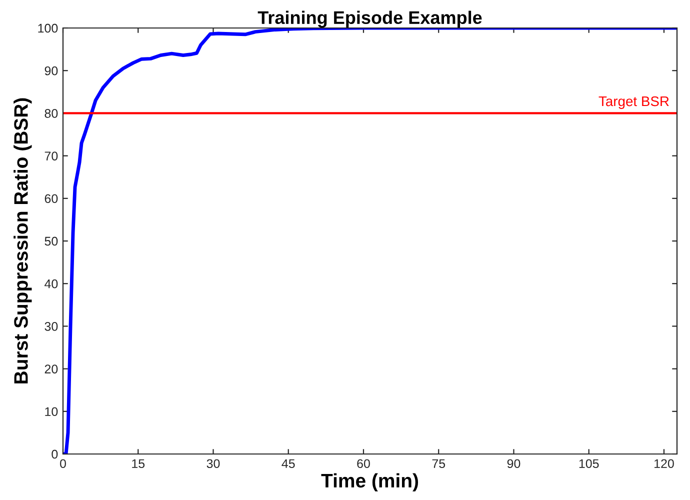 Image resolution: width=690 pixels, height=500 pixels. Describe the element at coordinates (55, 454) in the screenshot. I see `y-tick-label: 0` at that location.